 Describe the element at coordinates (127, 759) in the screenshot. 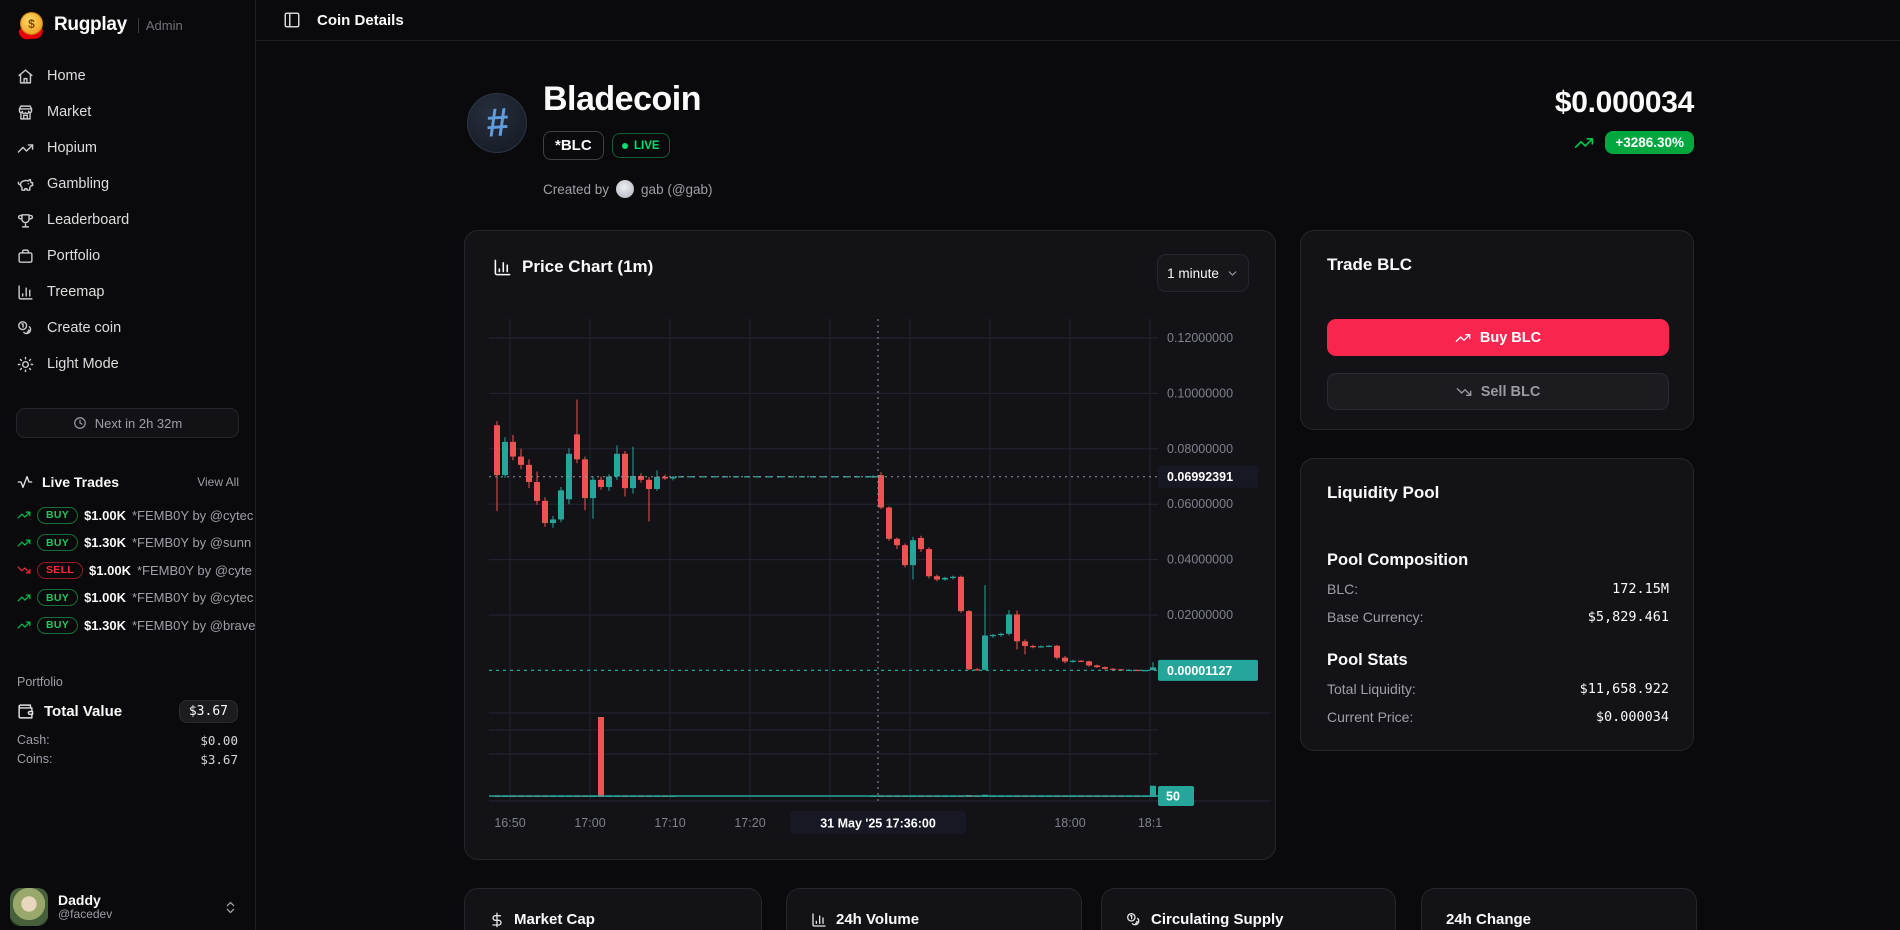

I see `portfolio-row: Coins: $3.67` at that location.